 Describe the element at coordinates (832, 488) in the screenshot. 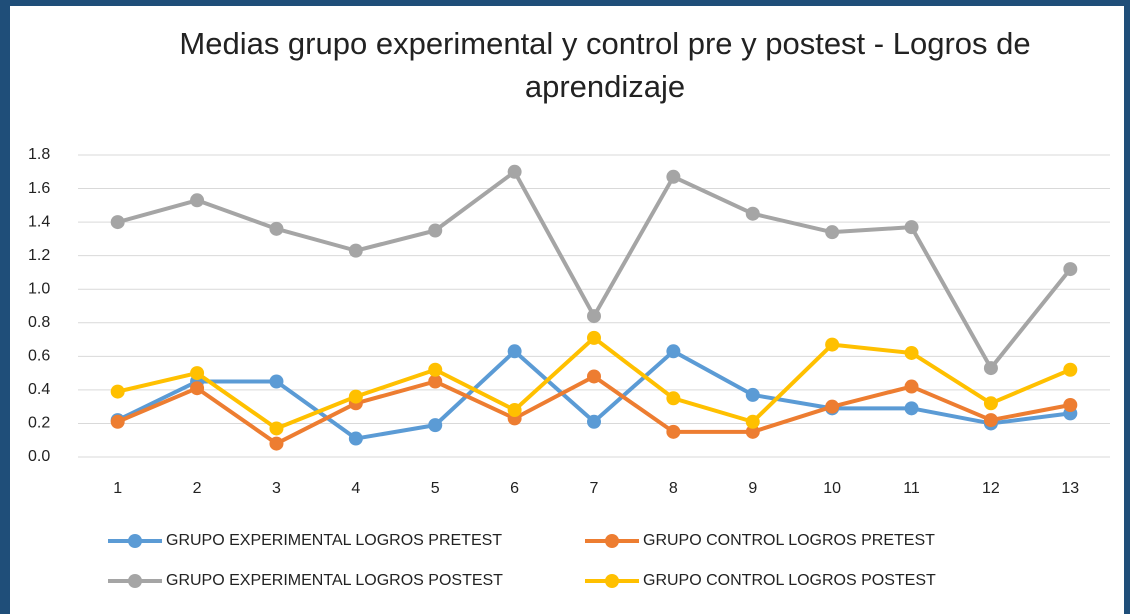

I see `x-tick-label: 10` at that location.